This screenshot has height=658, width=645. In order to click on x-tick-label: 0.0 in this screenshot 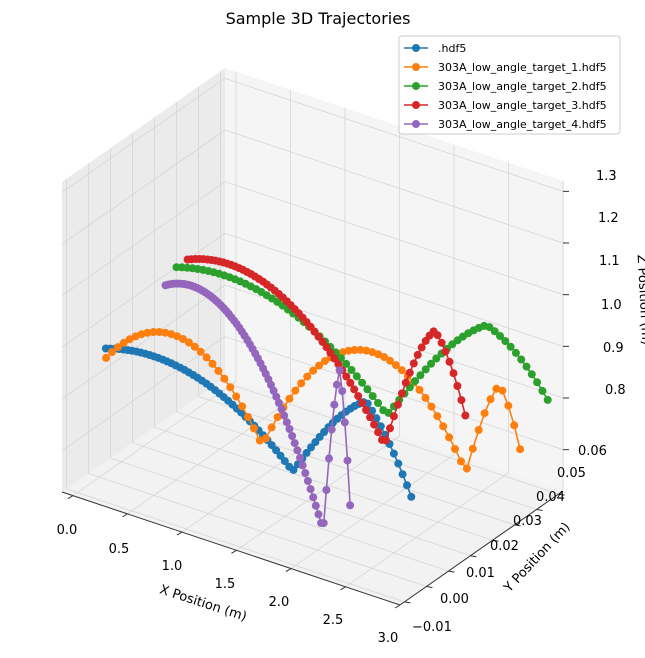, I will do `click(67, 530)`.